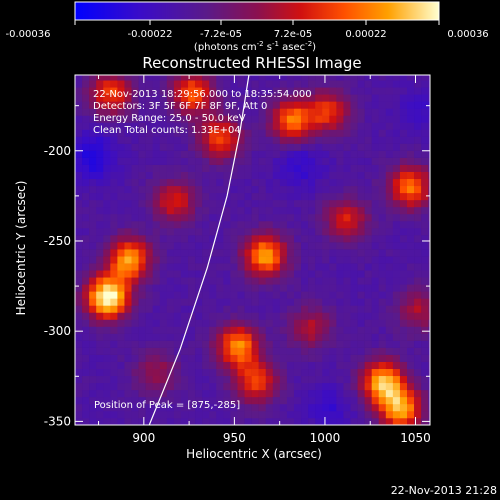 The width and height of the screenshot is (500, 500). I want to click on footer-timestamp: 22-Nov-2013 21:28, so click(444, 490).